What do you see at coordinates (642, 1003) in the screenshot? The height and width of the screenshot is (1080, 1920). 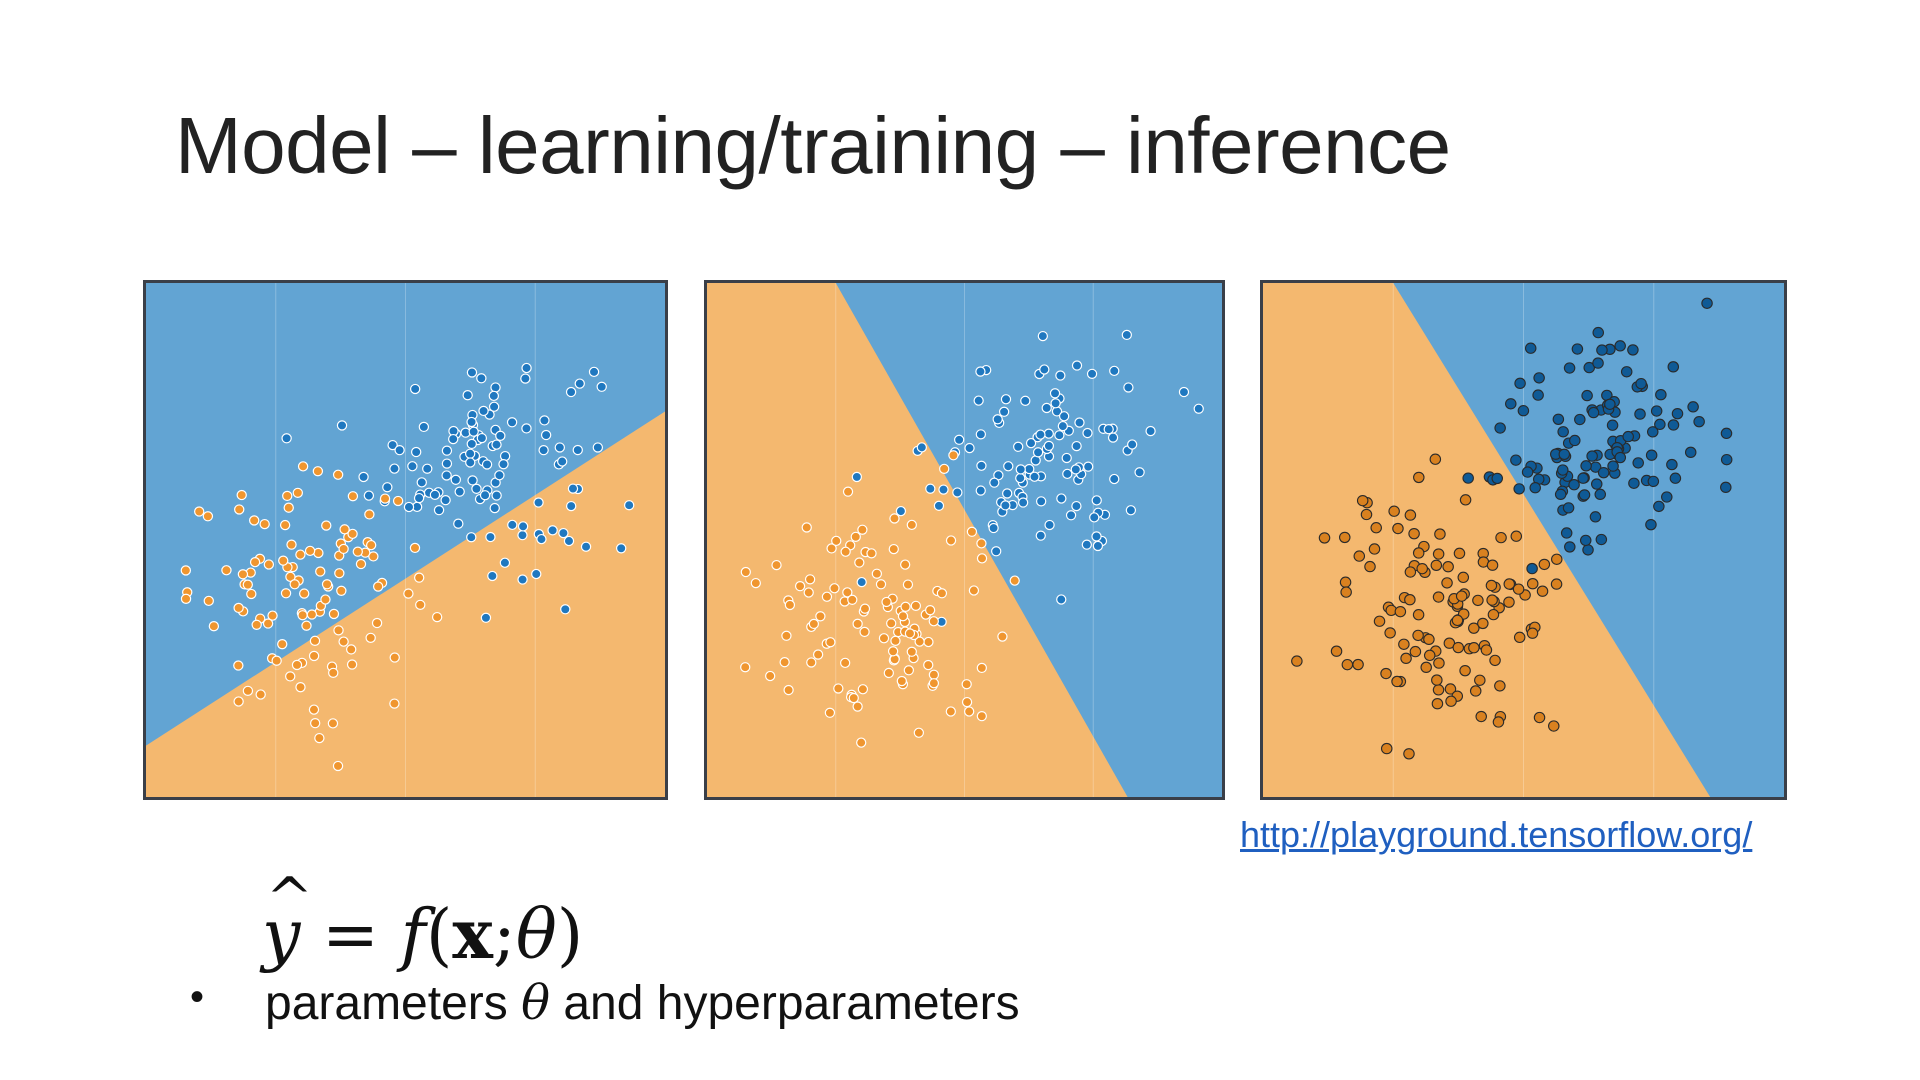 I see `bullet-text: parameters θ and hyperparameters` at bounding box center [642, 1003].